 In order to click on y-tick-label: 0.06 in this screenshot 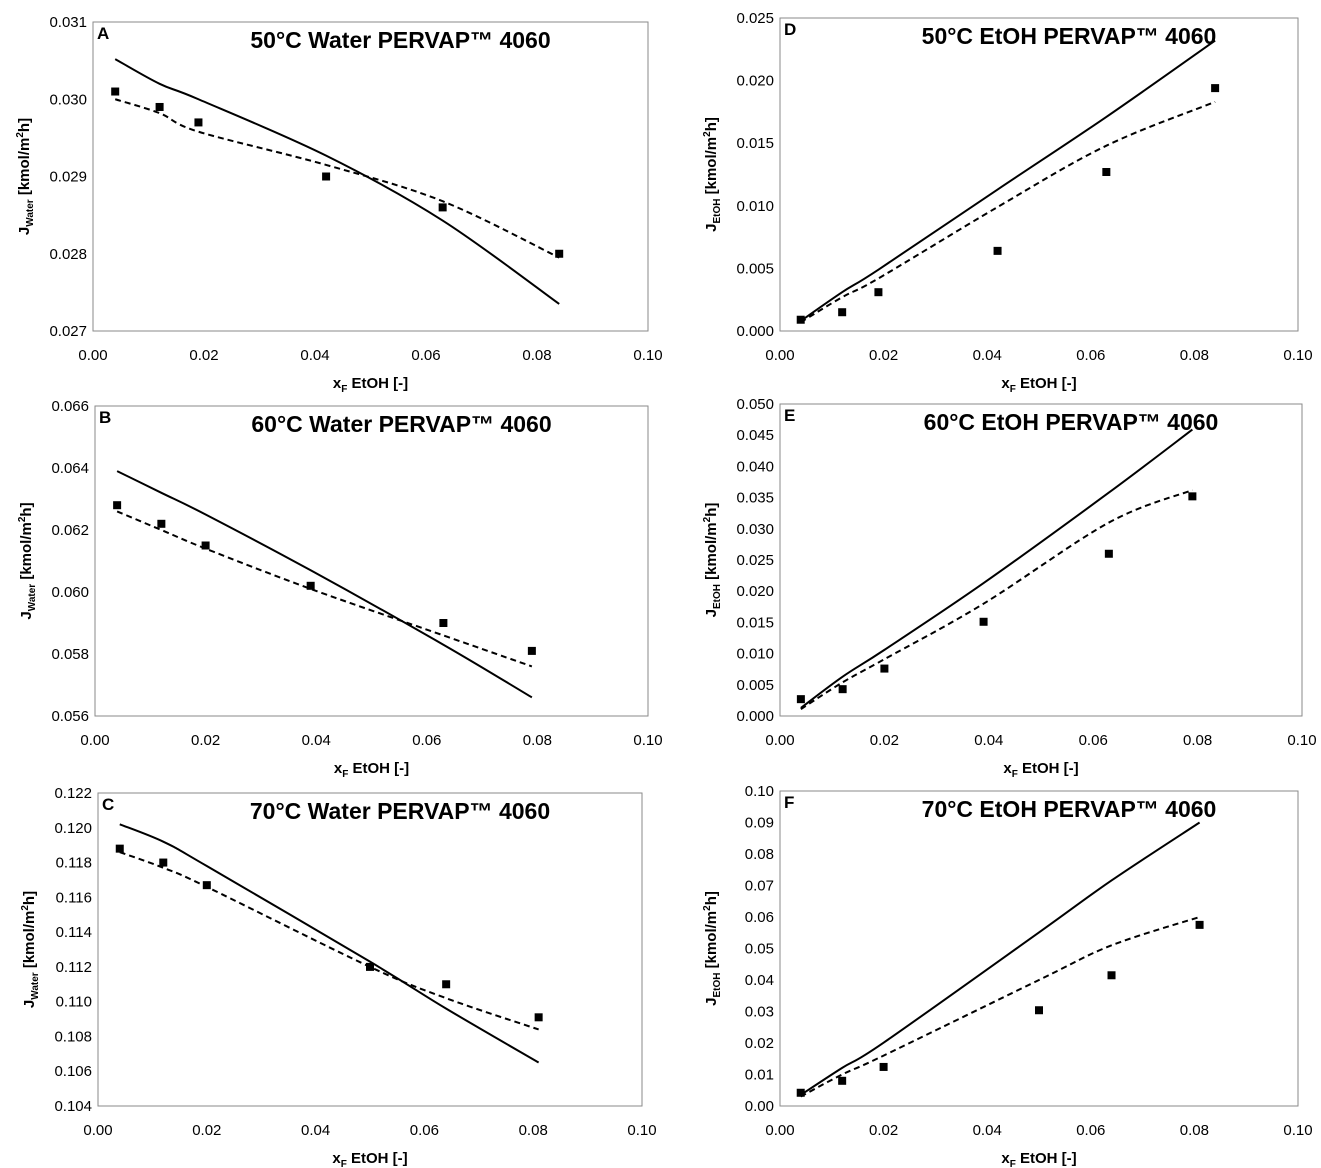, I will do `click(759, 917)`.